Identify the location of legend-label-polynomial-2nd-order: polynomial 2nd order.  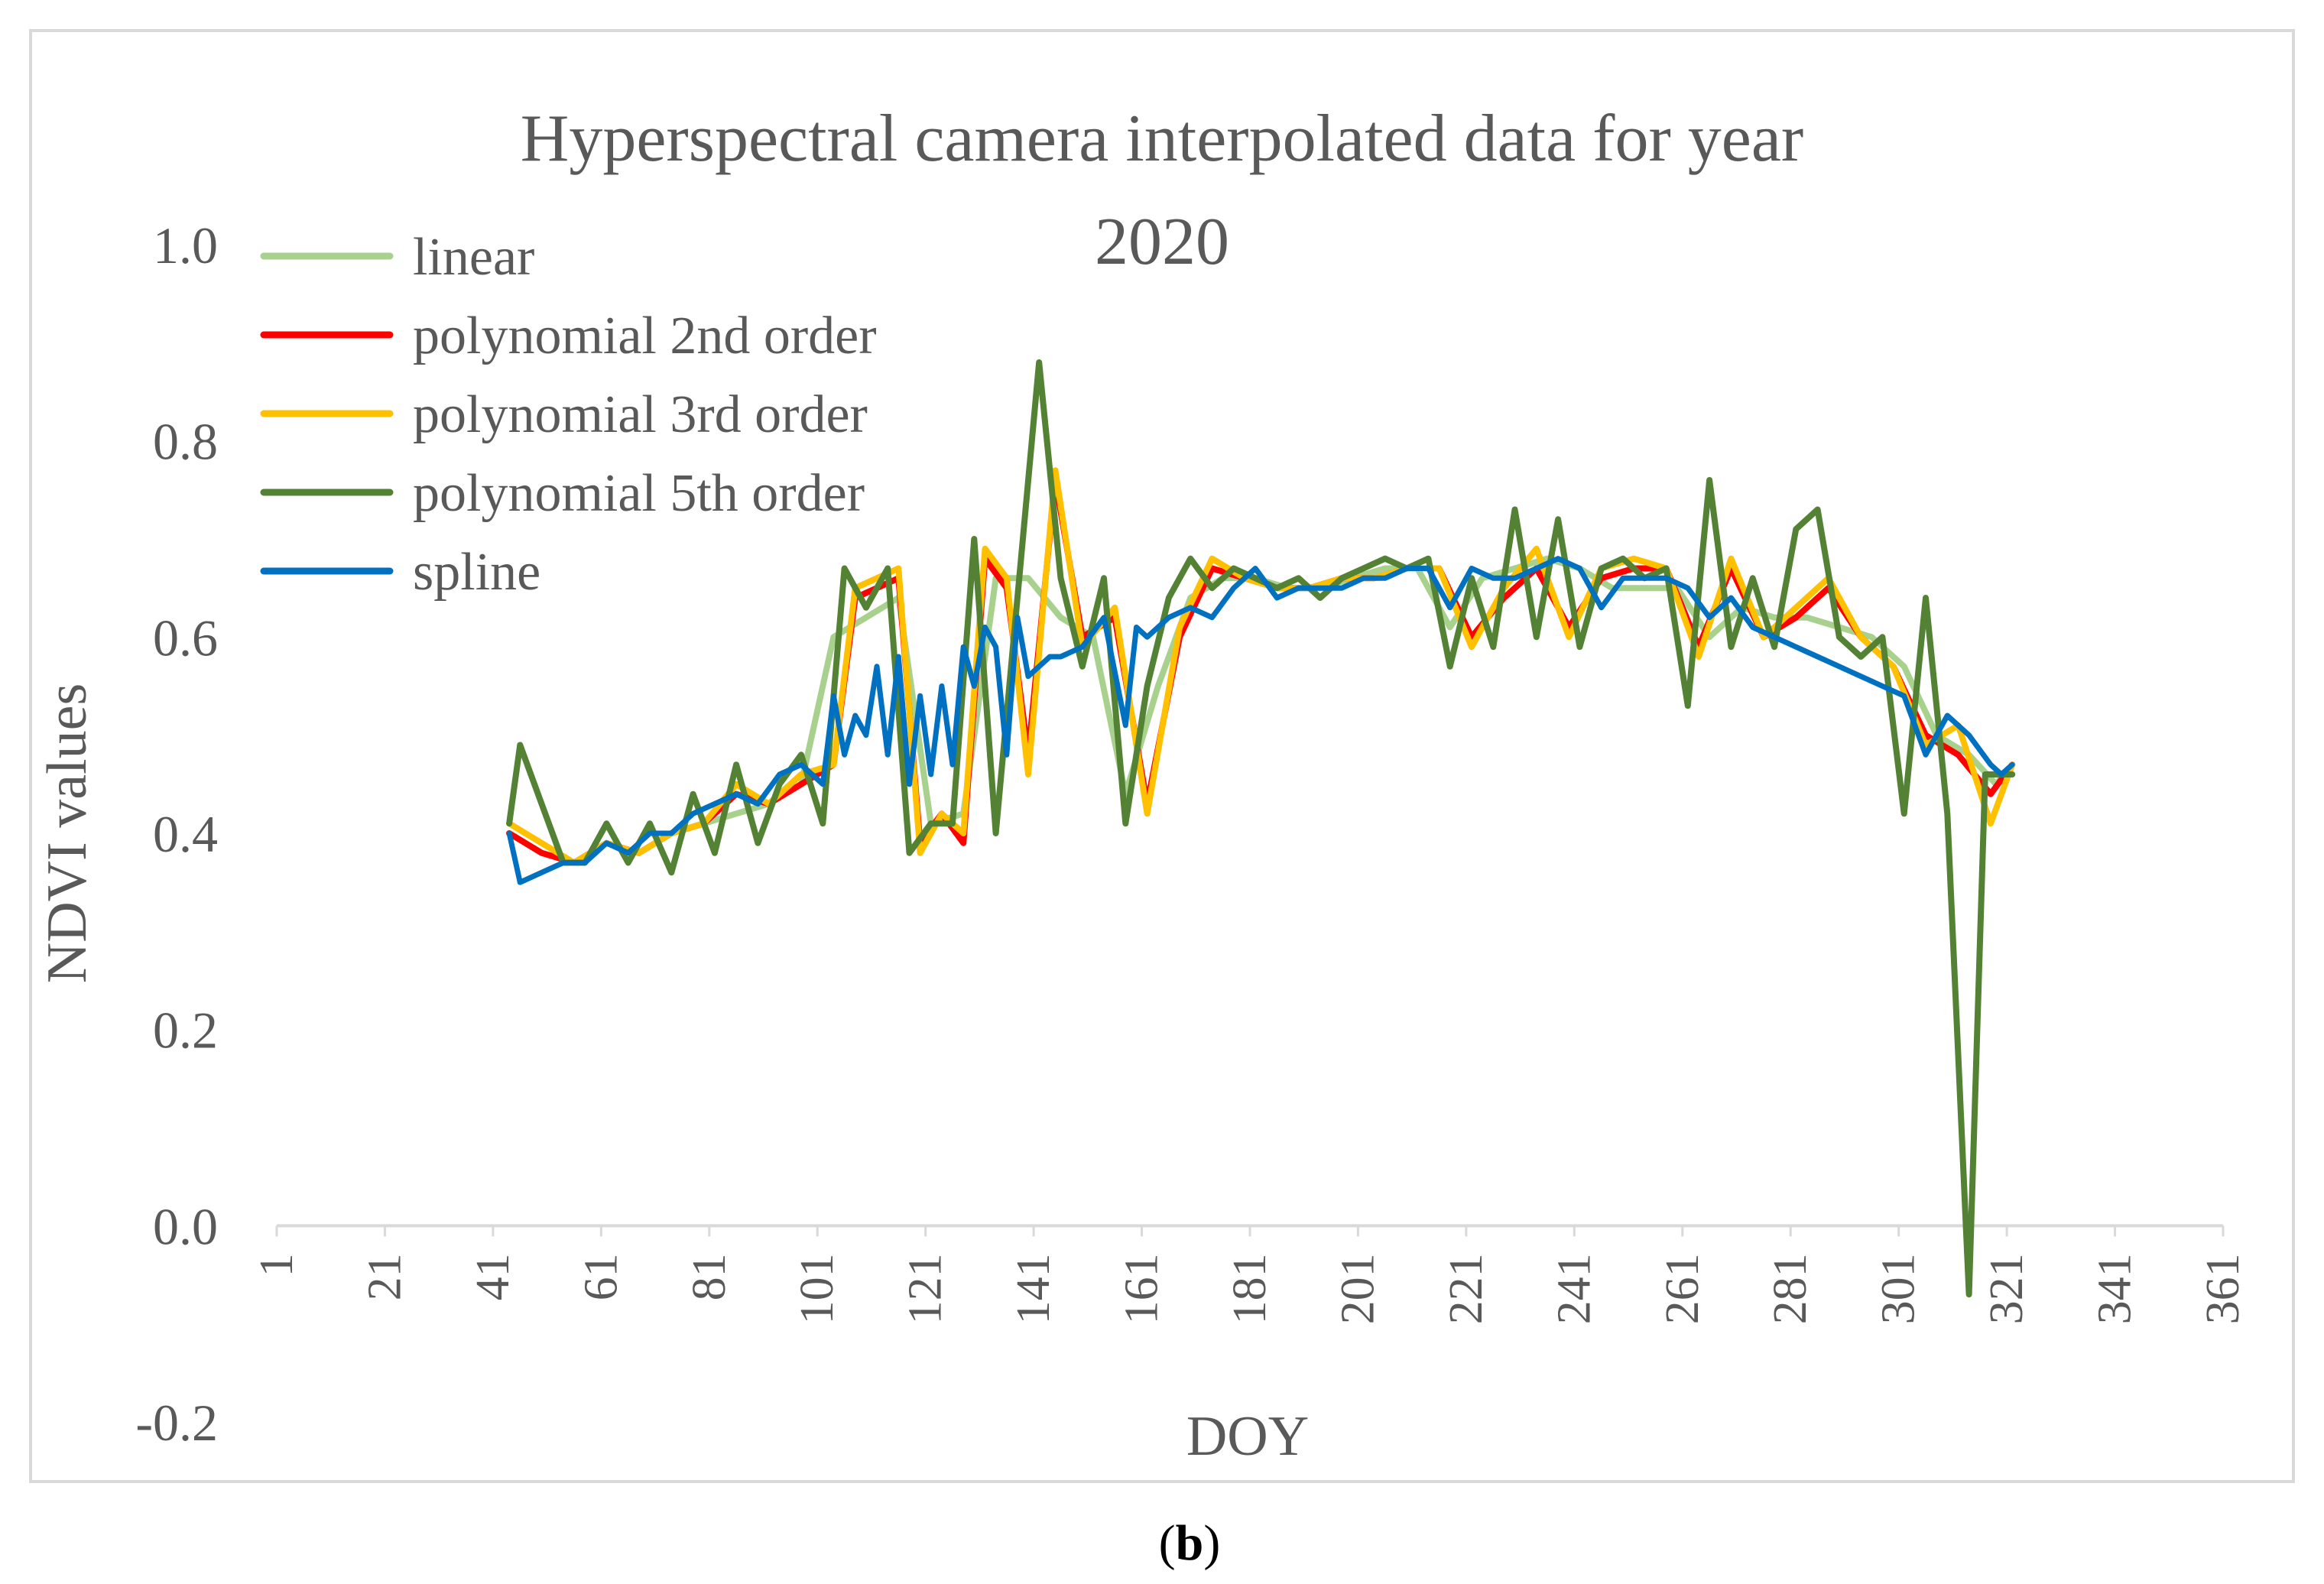
(645, 336).